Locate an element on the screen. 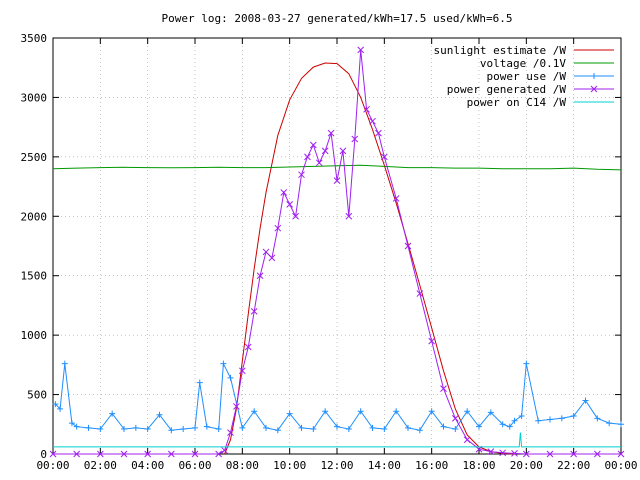 The image size is (640, 480). series-line is located at coordinates (337, 440).